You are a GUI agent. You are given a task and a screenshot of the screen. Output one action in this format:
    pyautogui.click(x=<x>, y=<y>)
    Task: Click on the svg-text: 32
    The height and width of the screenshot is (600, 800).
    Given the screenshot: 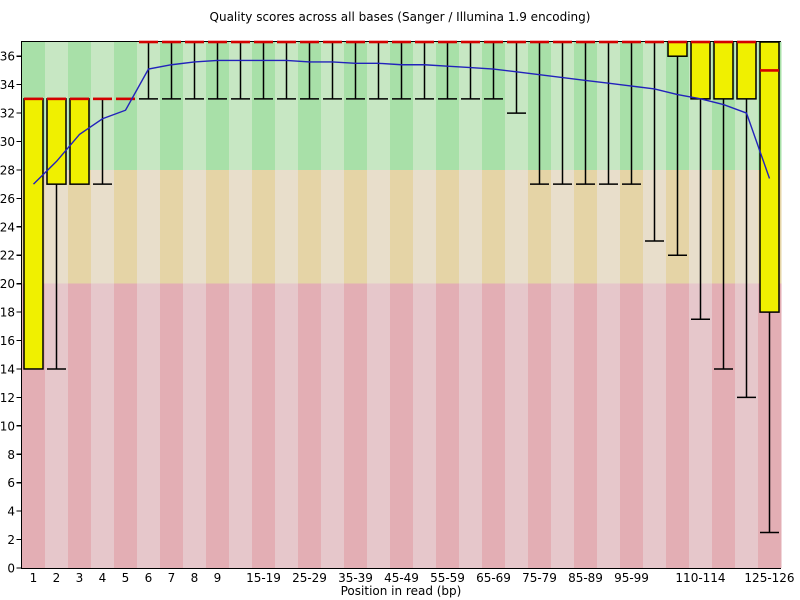 What is the action you would take?
    pyautogui.click(x=7, y=114)
    